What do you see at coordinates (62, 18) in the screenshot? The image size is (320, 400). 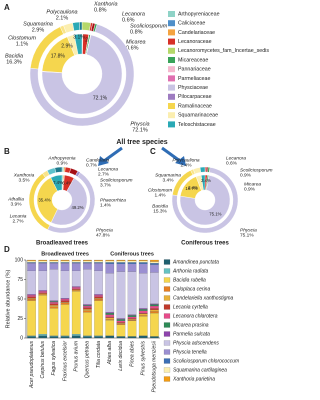 I see `genus-value: 2.1%` at bounding box center [62, 18].